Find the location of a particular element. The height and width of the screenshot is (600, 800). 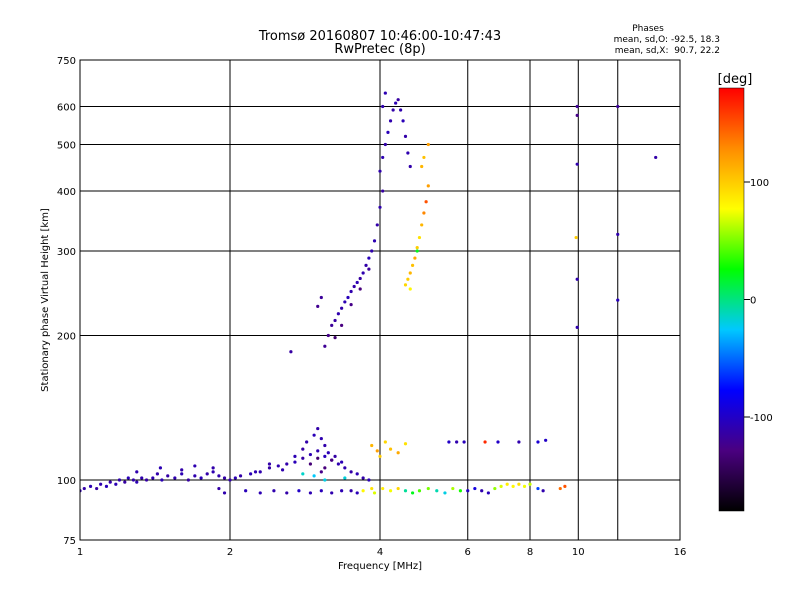

y-tick-label: 600 is located at coordinates (66, 108).